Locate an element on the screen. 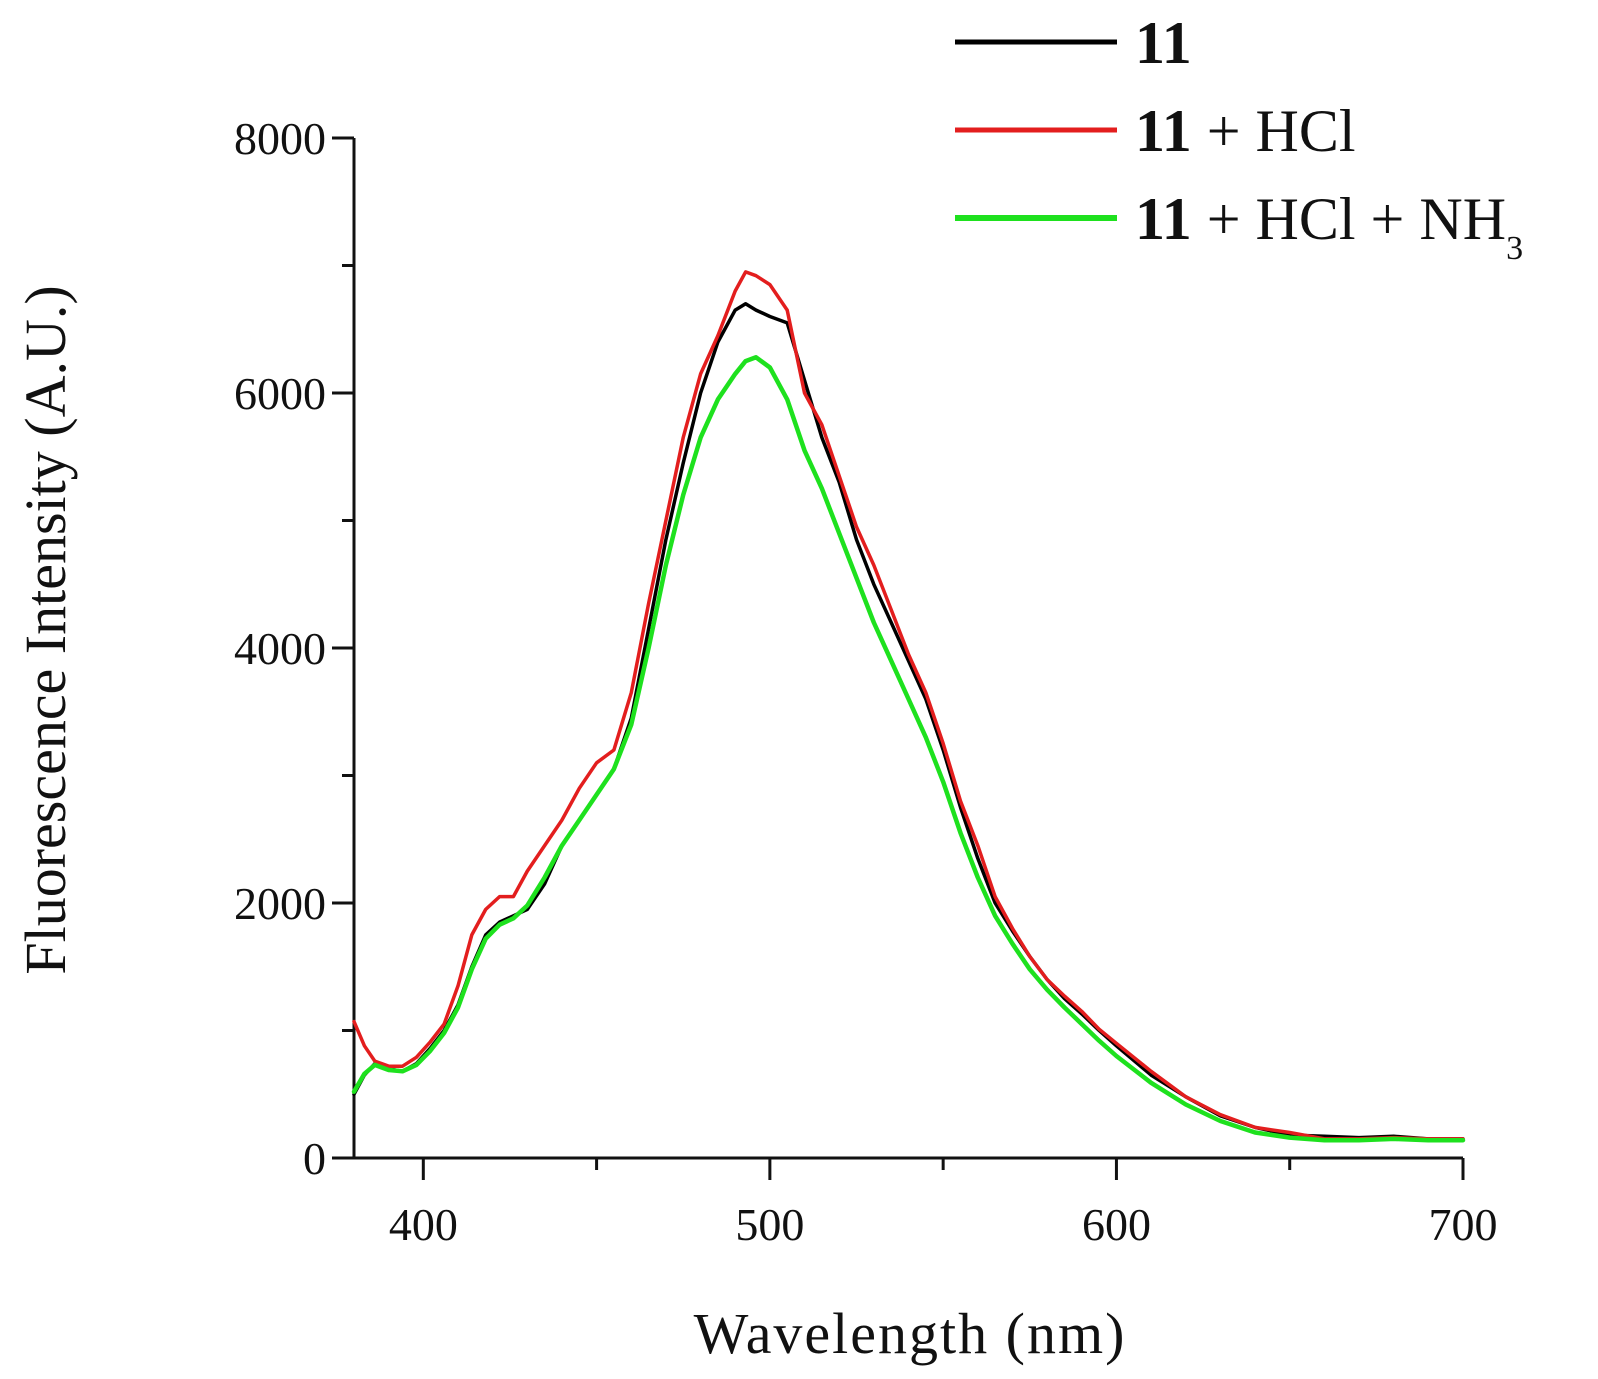 The height and width of the screenshot is (1379, 1598). y-tick-label: 2000 is located at coordinates (280, 903).